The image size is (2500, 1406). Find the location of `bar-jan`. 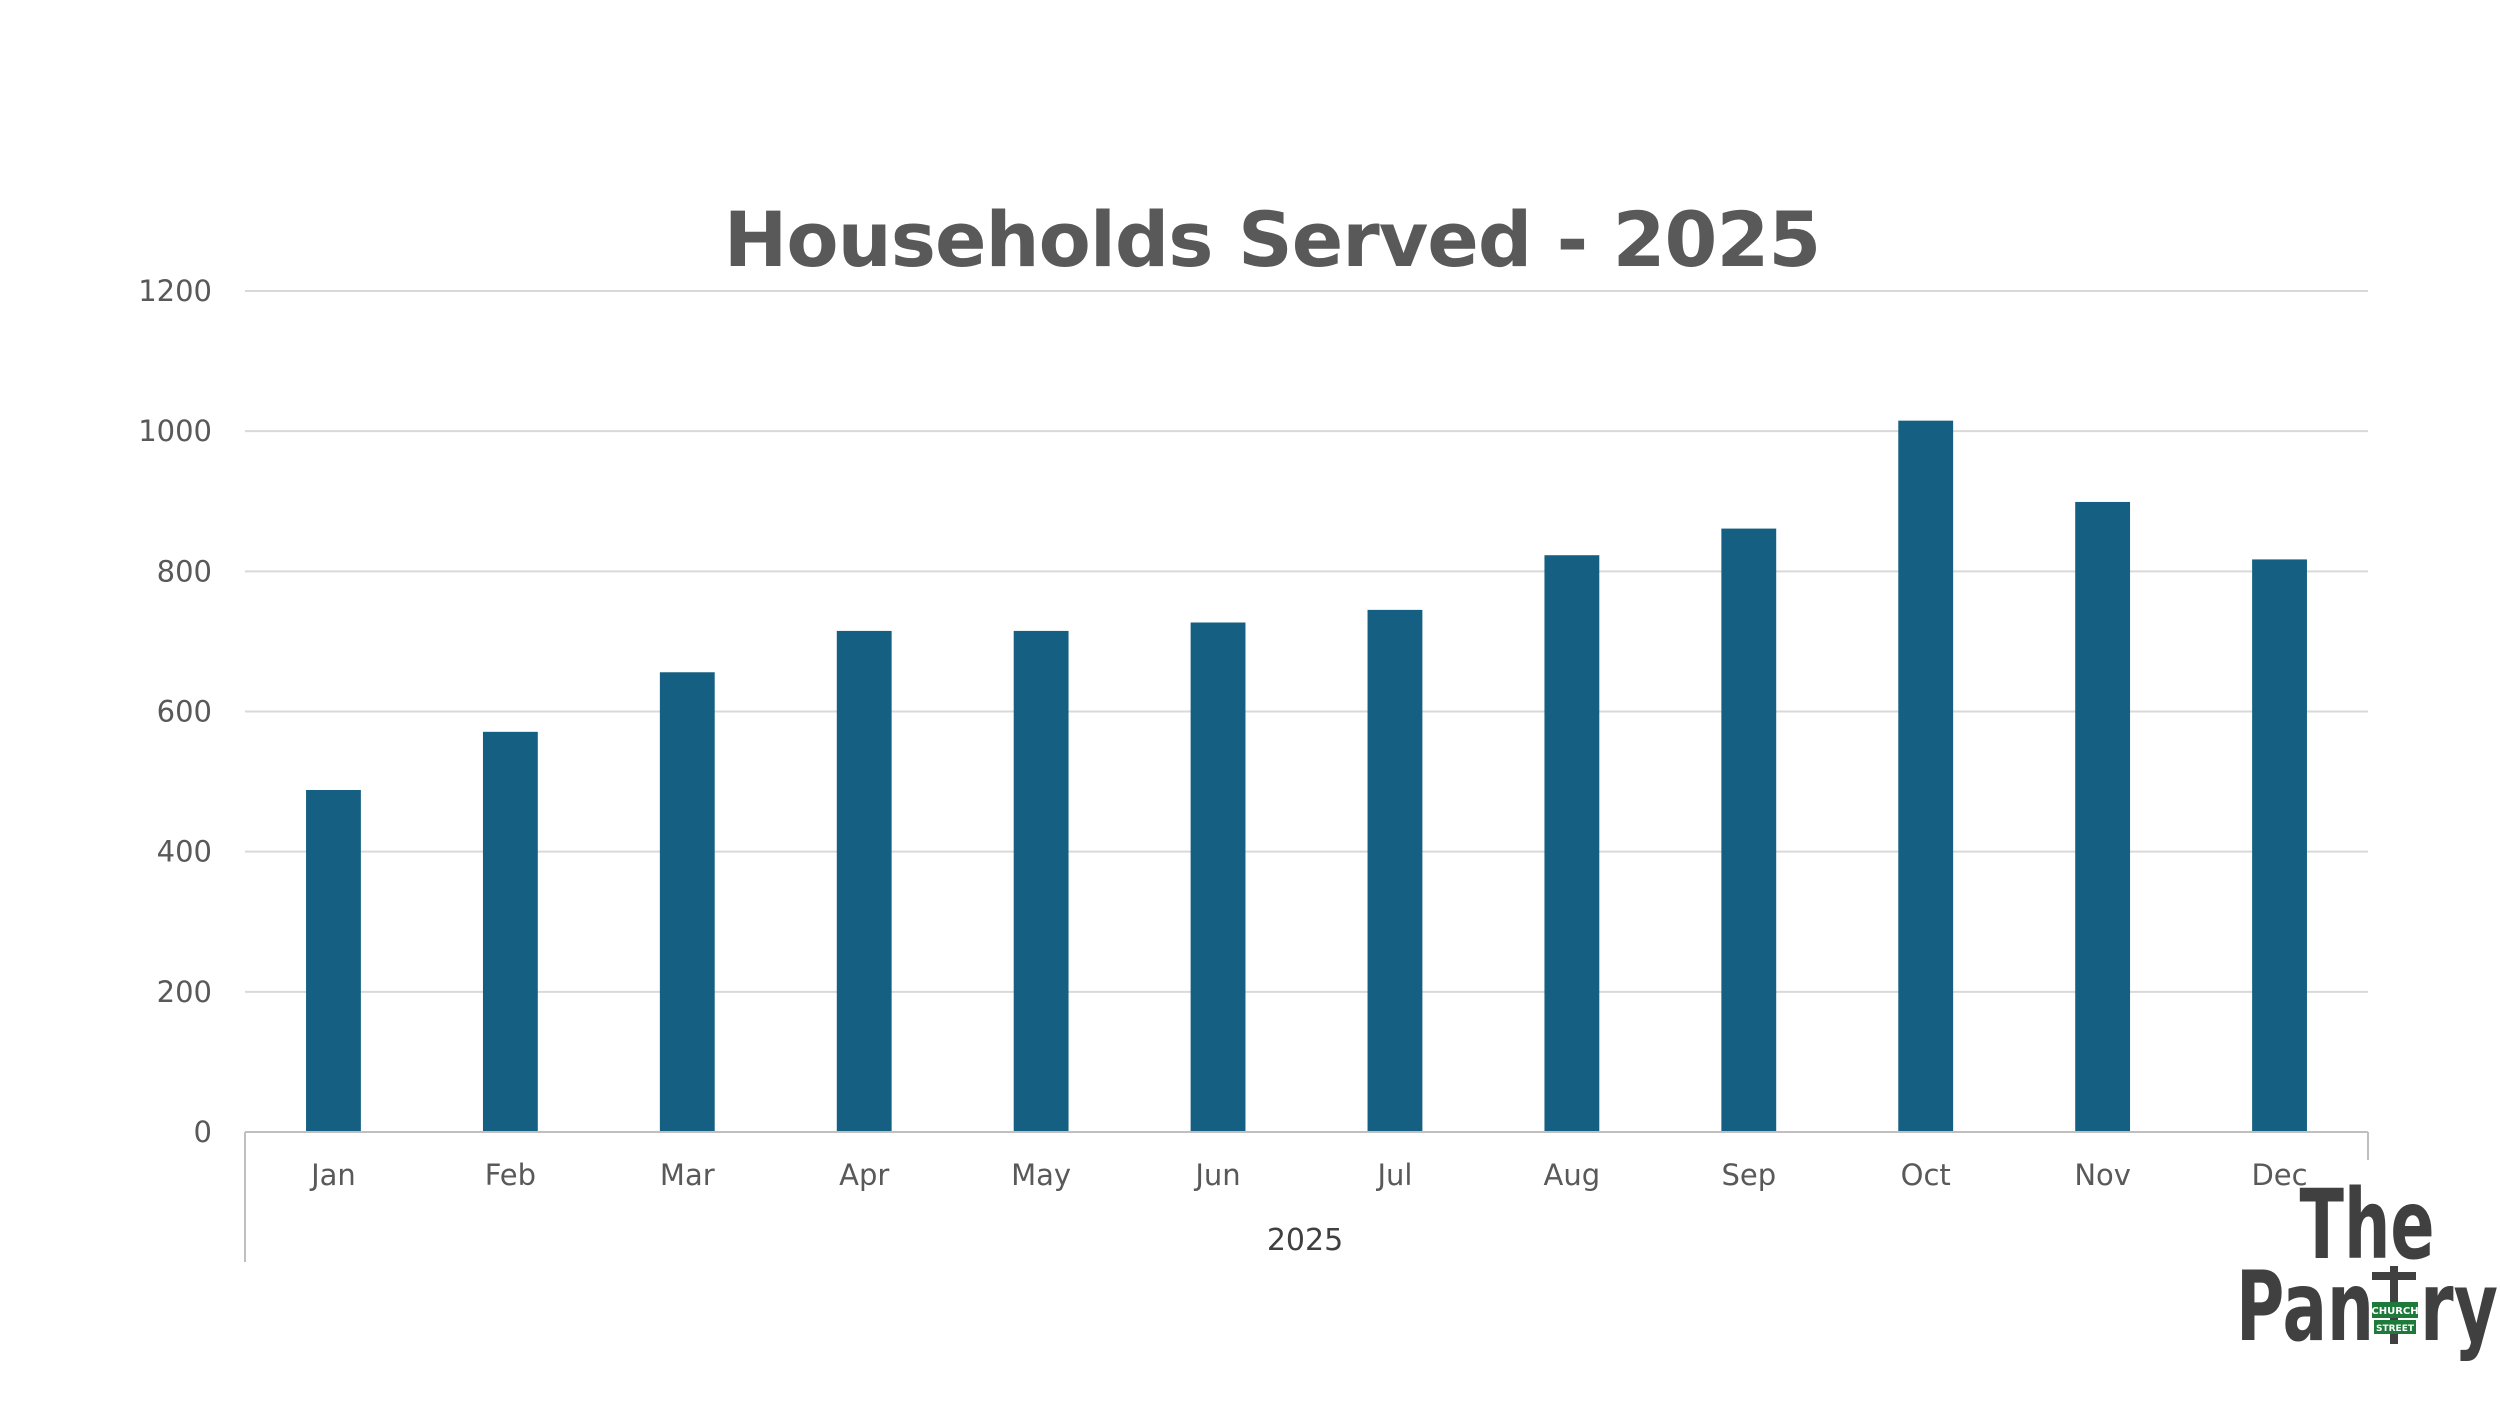

bar-jan is located at coordinates (333, 960).